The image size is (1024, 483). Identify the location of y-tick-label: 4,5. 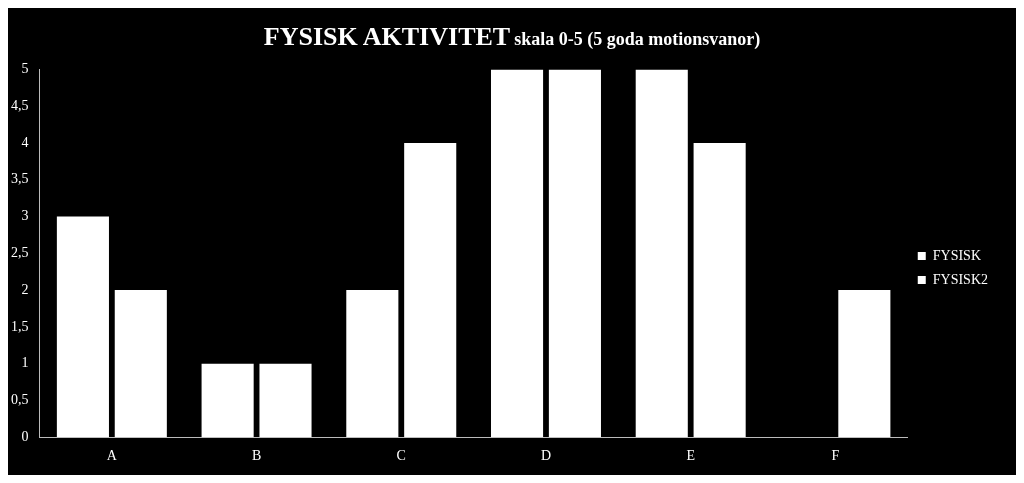
(20, 105).